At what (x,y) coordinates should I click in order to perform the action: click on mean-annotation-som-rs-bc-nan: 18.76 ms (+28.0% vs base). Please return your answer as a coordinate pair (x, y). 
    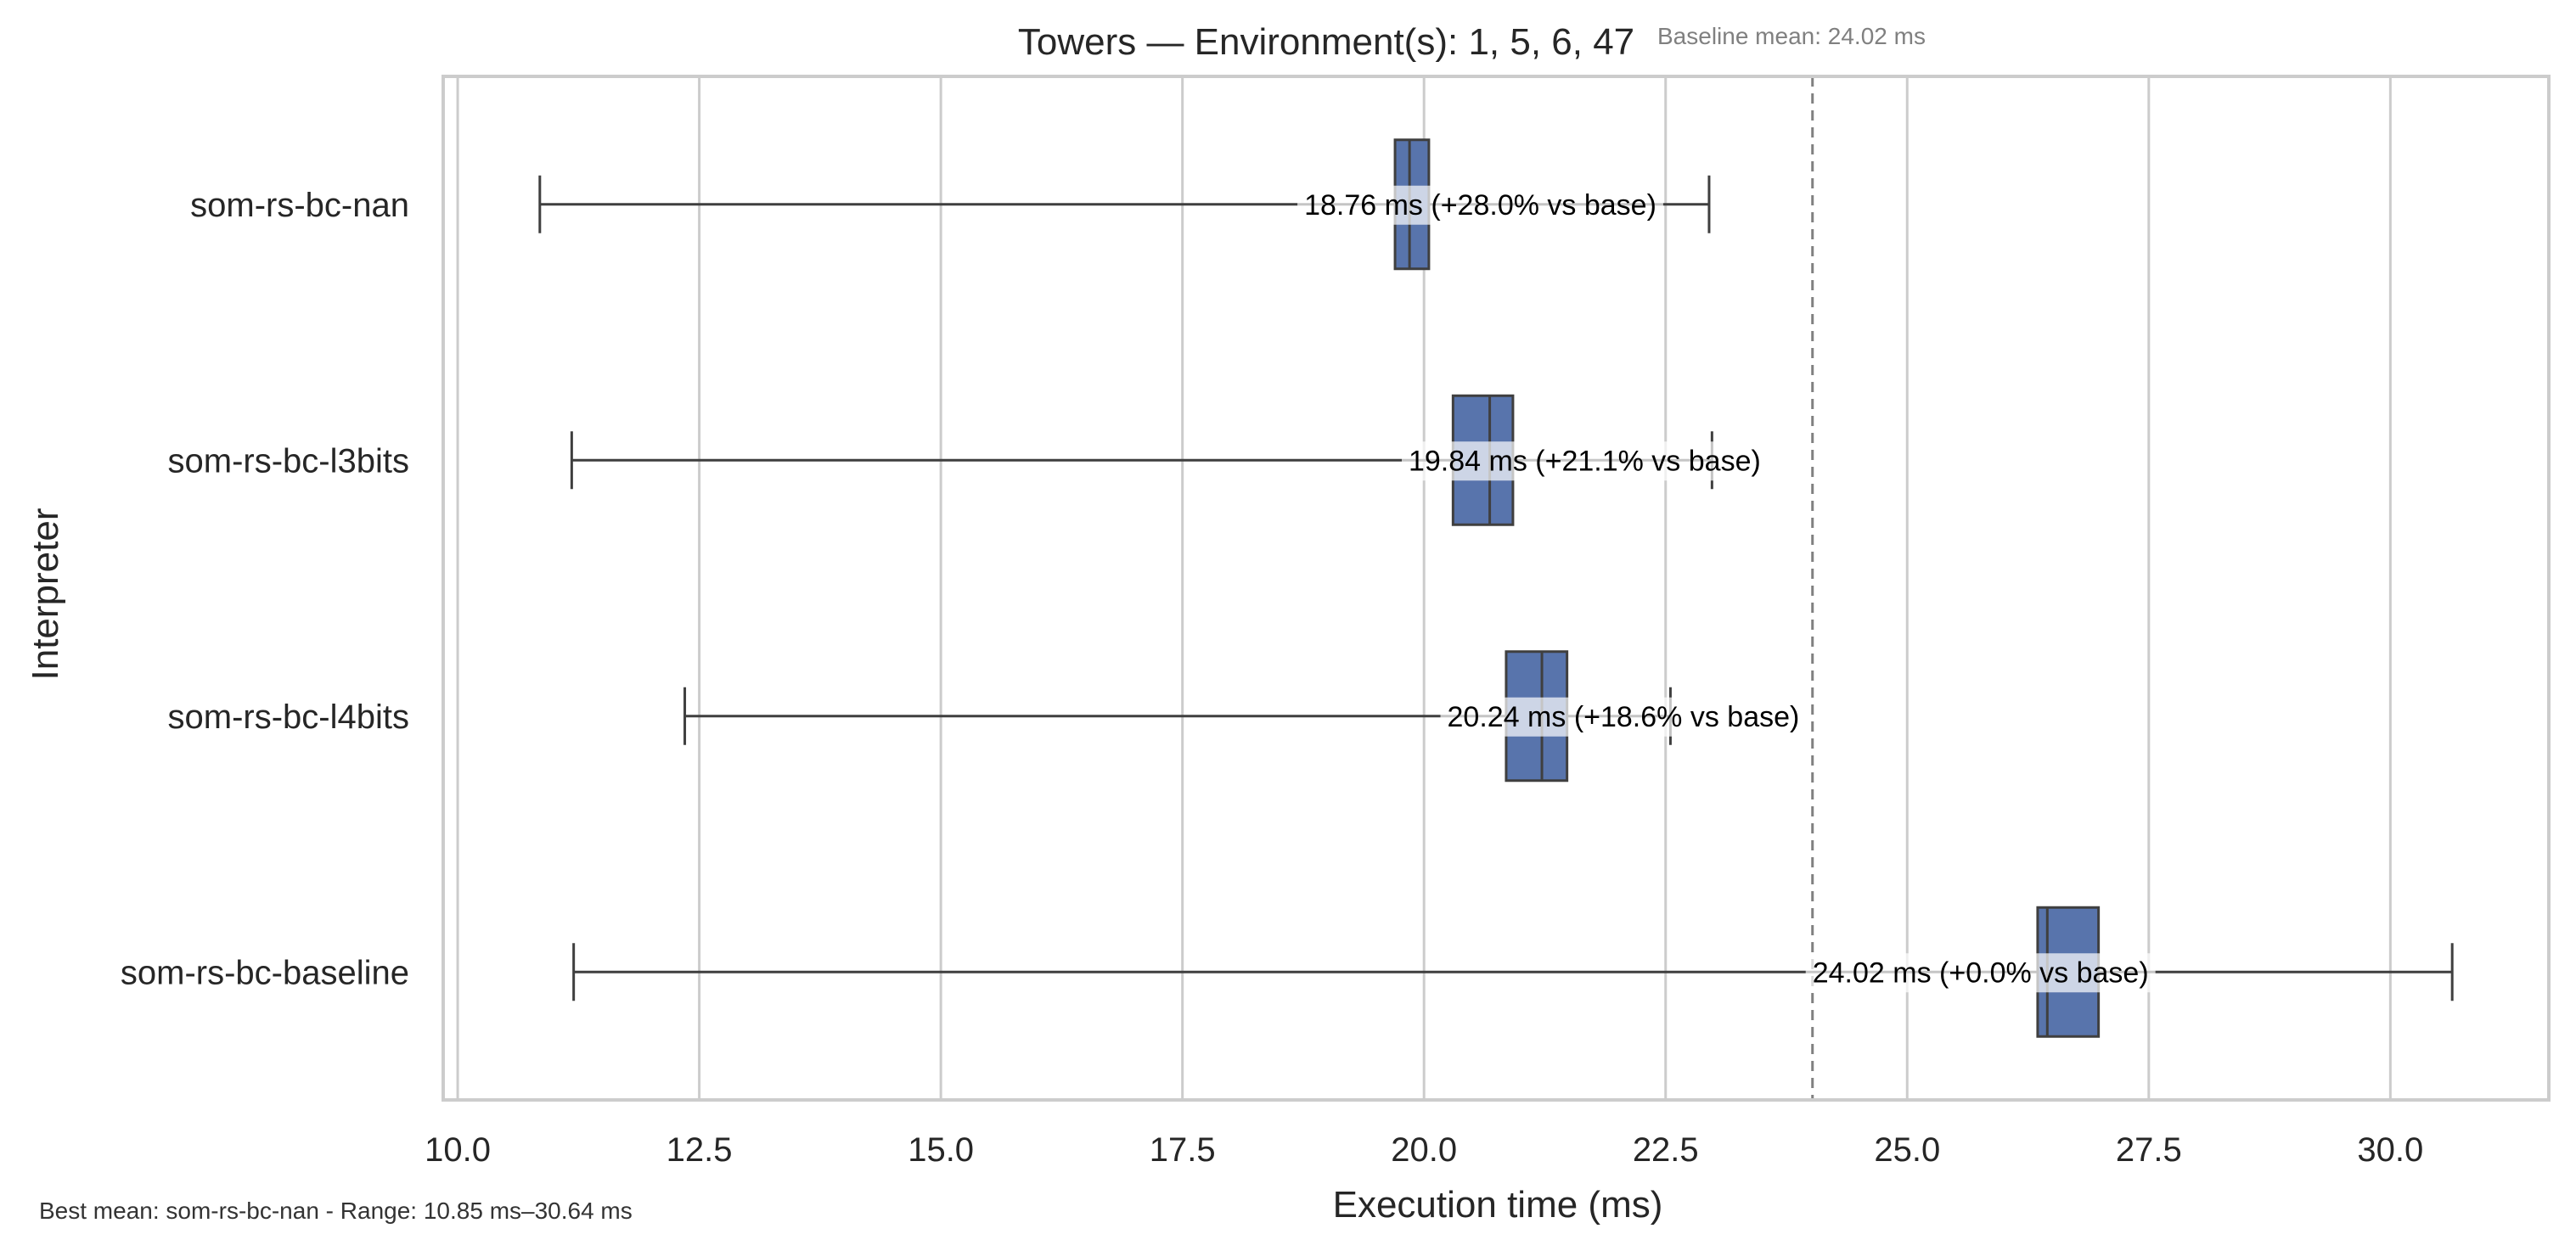
    Looking at the image, I should click on (1480, 205).